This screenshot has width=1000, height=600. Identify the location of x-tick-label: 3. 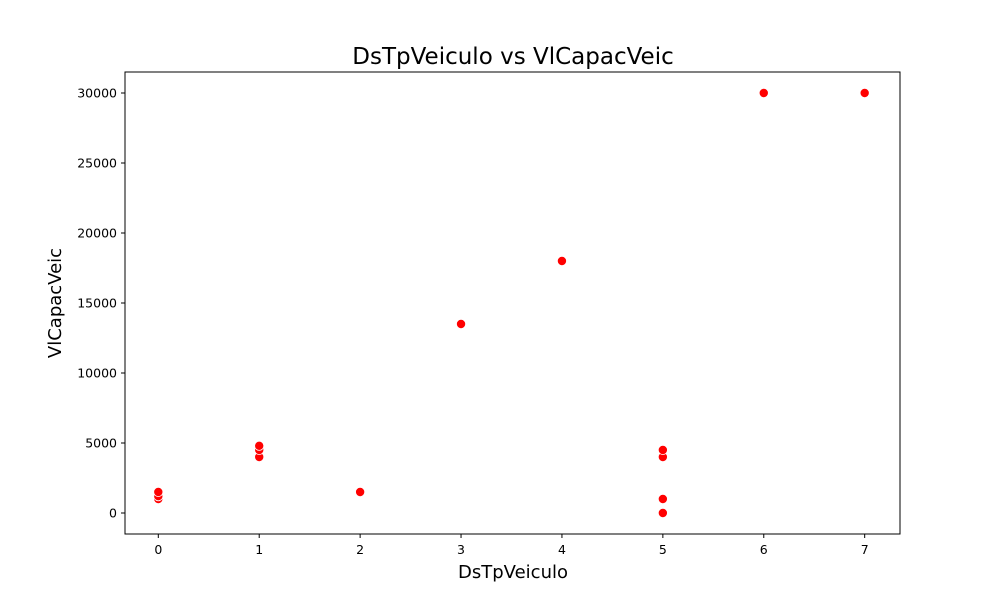
(461, 549).